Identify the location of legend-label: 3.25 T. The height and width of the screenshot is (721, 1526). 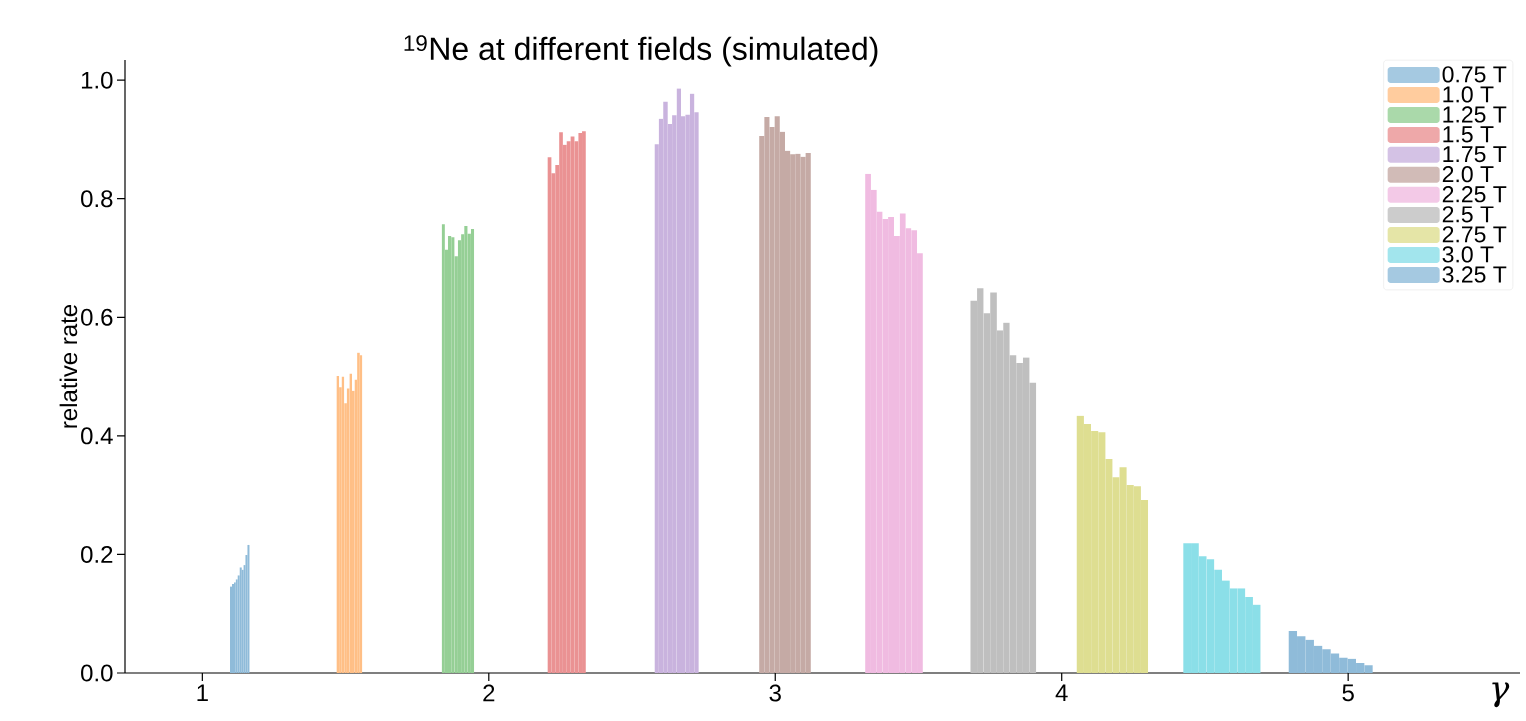
(1474, 274).